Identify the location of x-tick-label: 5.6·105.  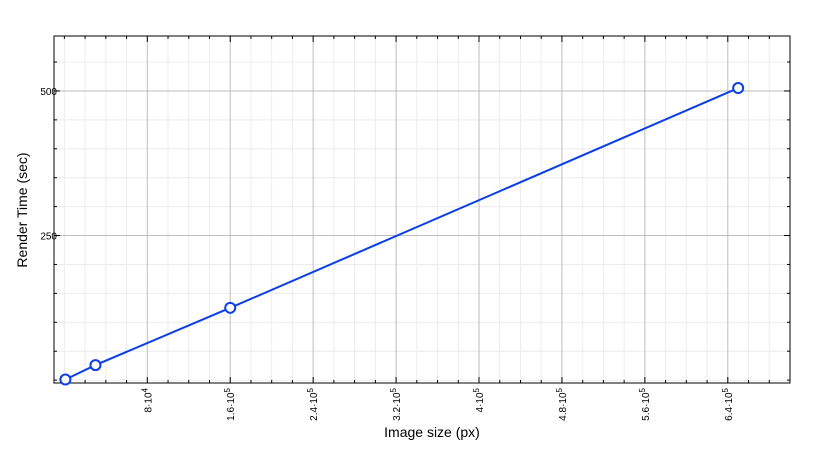
(645, 403).